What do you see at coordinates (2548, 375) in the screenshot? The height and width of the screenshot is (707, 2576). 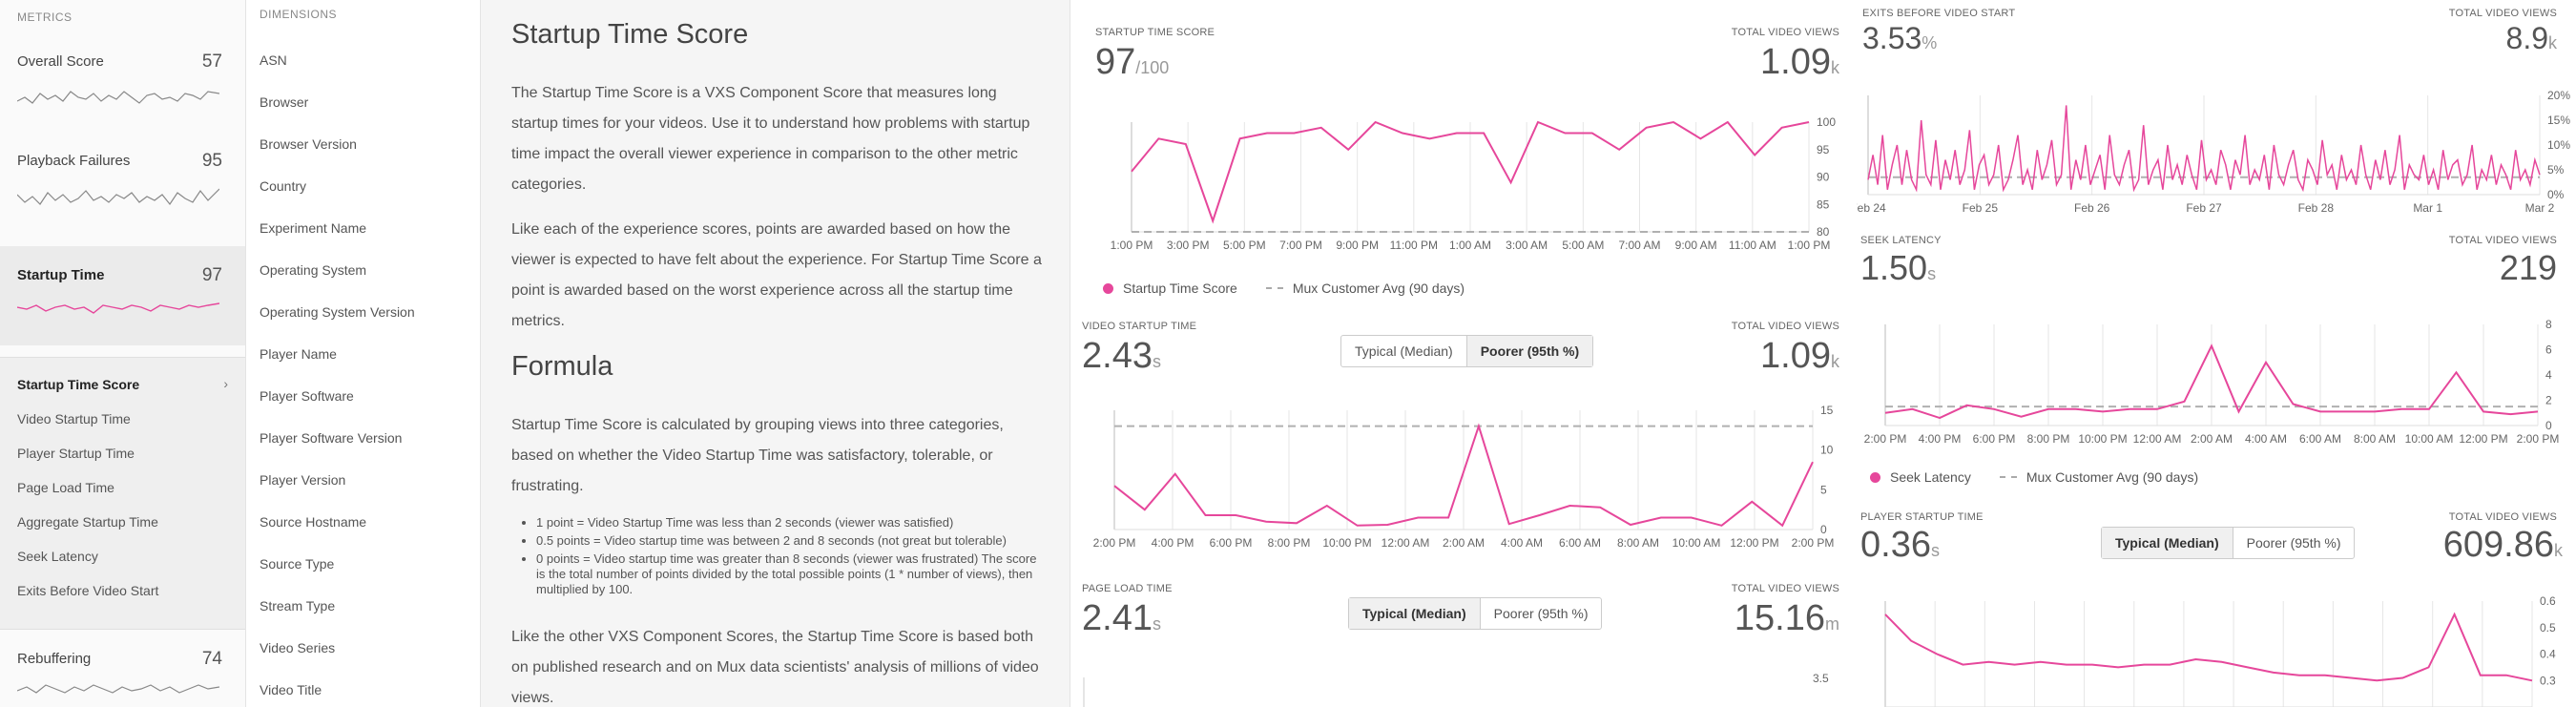 I see `y-tick-label: 4` at bounding box center [2548, 375].